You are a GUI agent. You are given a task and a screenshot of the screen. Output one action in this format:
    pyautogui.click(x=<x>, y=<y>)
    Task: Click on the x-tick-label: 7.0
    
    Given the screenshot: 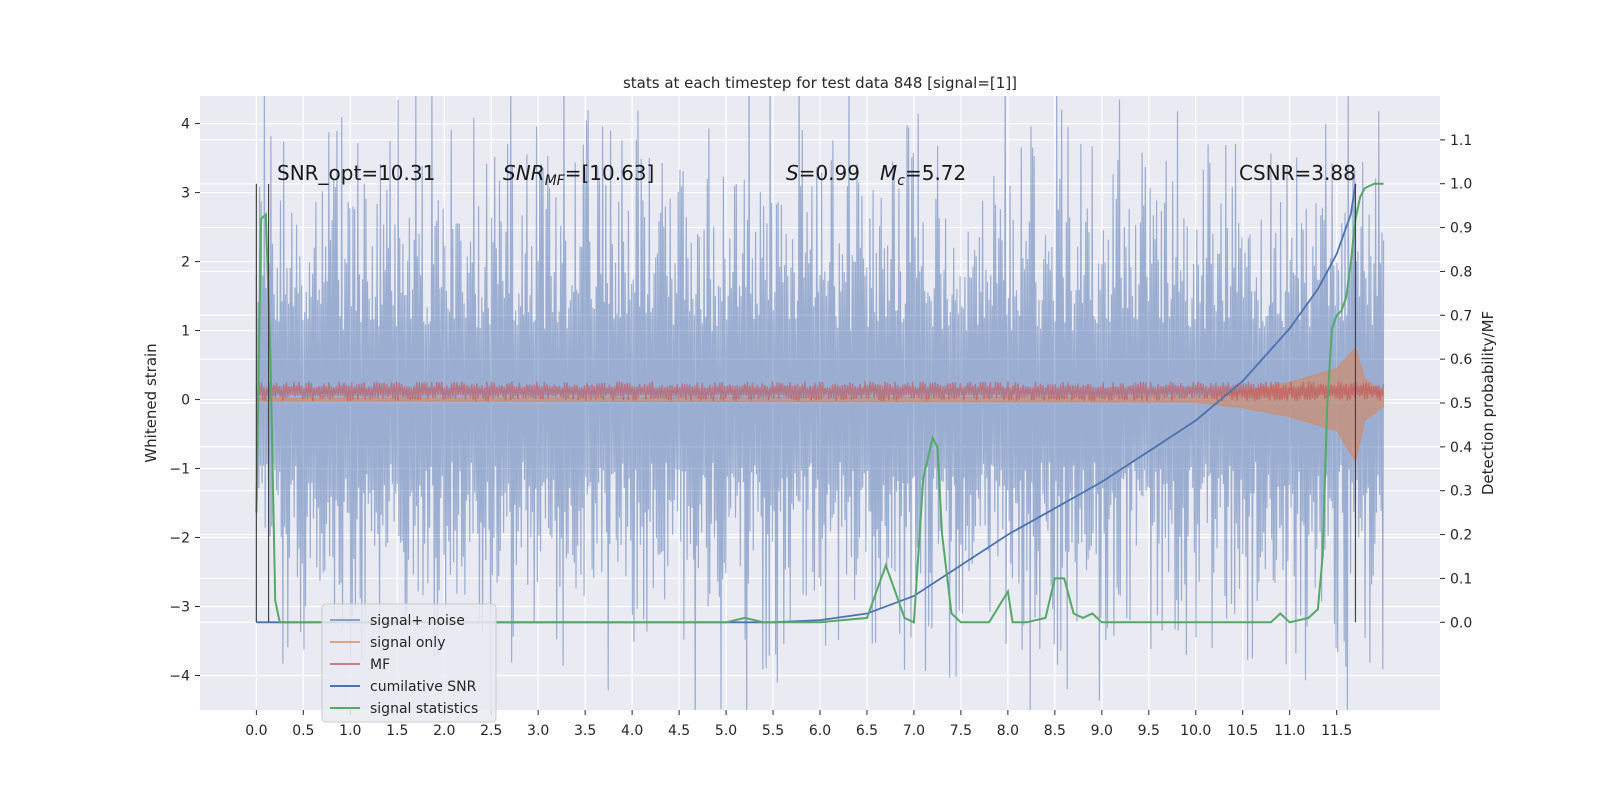 What is the action you would take?
    pyautogui.click(x=914, y=731)
    